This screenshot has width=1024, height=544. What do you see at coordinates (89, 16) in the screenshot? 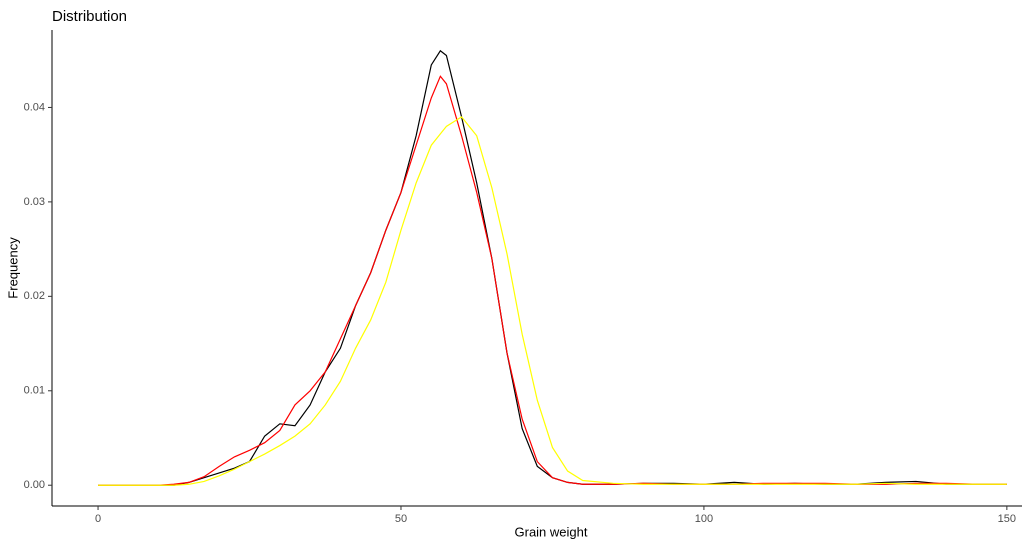
I see `chart-title: Distribution` at bounding box center [89, 16].